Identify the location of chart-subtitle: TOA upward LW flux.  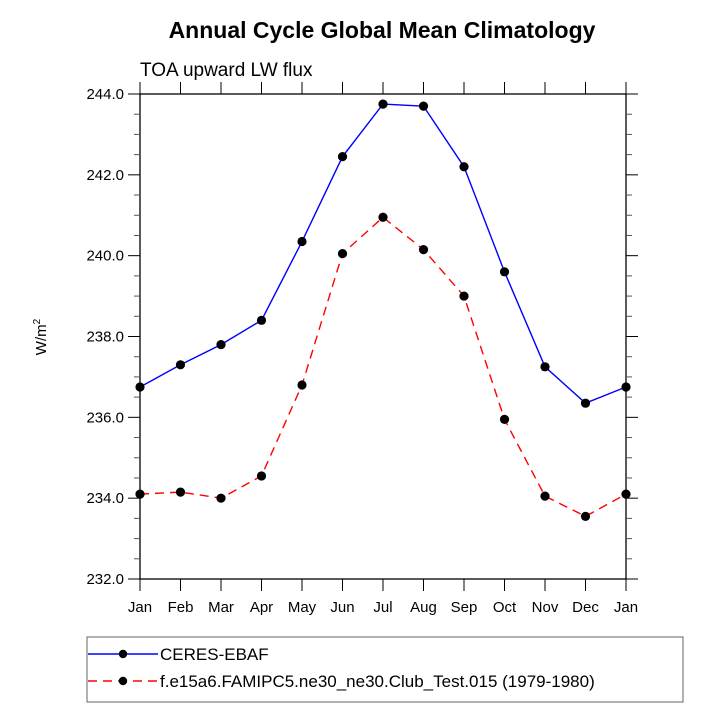
(226, 70).